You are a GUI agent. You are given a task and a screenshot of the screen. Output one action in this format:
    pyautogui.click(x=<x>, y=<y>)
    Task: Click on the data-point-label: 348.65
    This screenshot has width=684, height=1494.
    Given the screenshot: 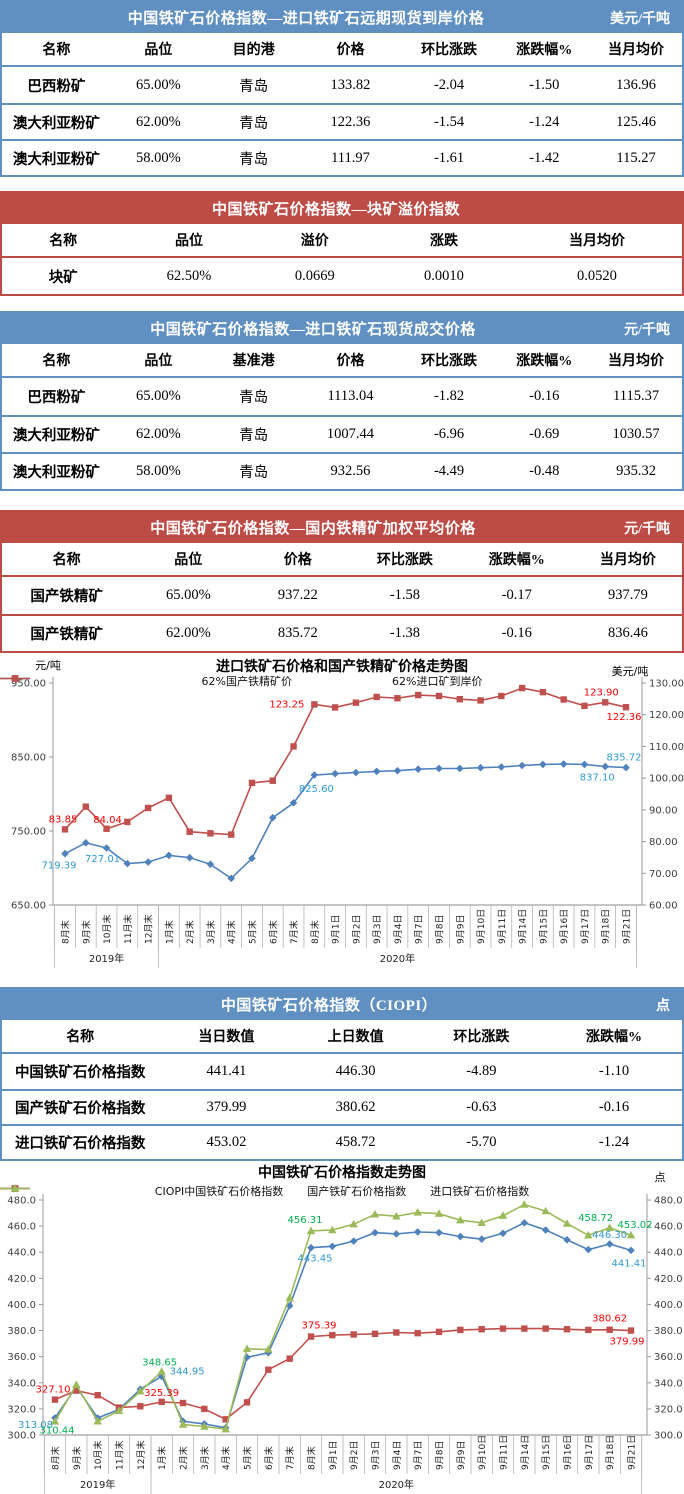 What is the action you would take?
    pyautogui.click(x=159, y=1362)
    